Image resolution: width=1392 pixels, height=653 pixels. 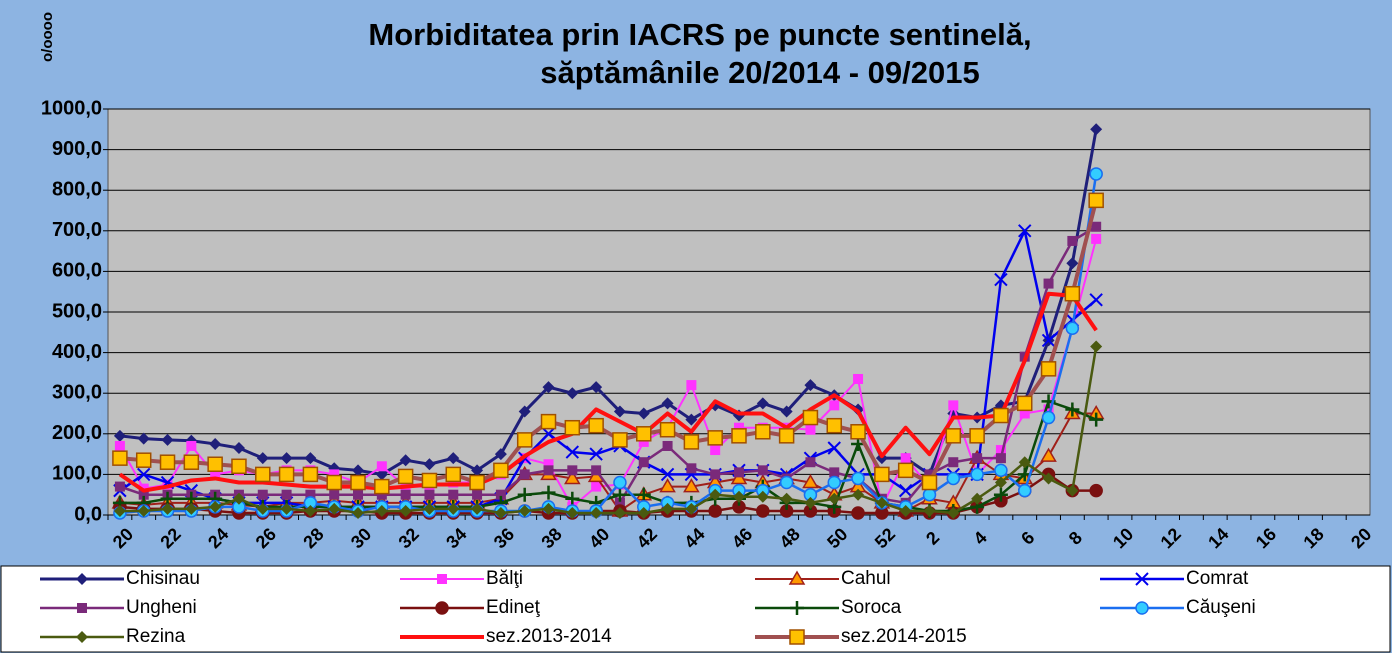 I want to click on y-tick-label: 0,0, so click(x=88, y=514).